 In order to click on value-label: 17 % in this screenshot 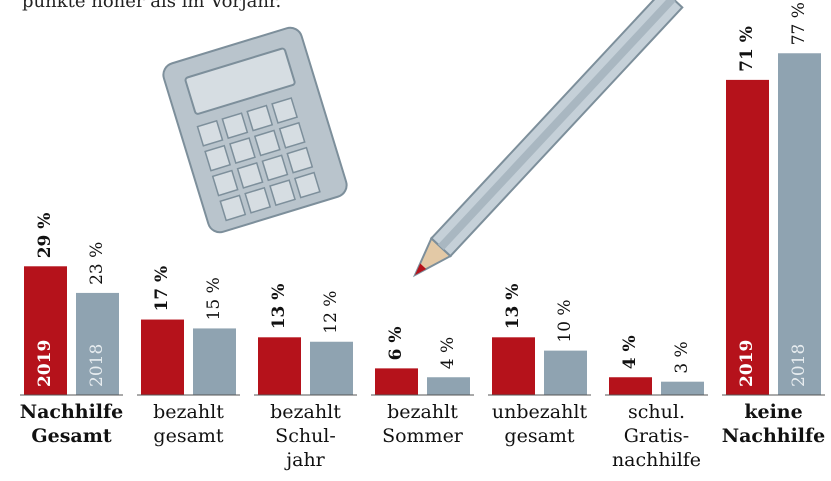, I will do `click(162, 289)`.